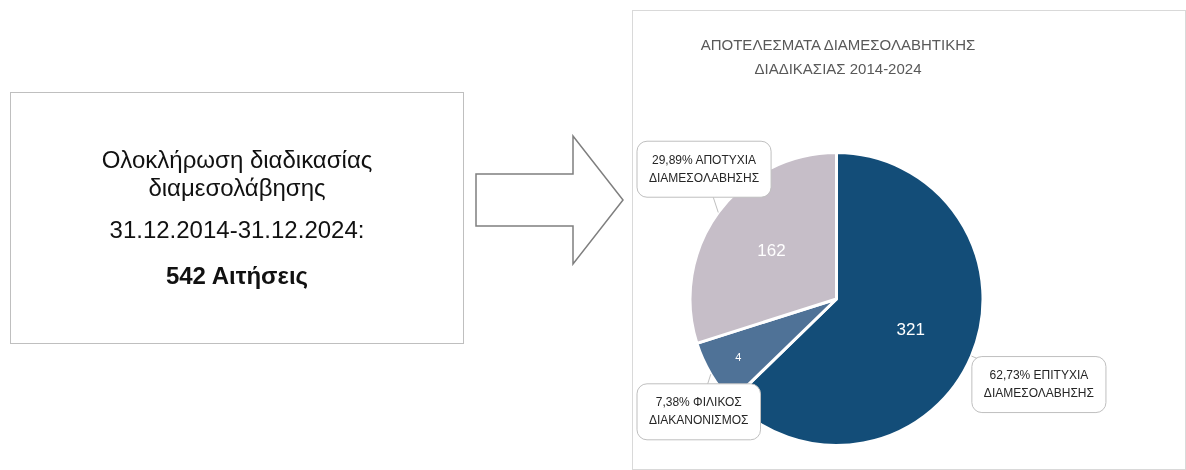 Image resolution: width=1186 pixels, height=470 pixels. I want to click on text: 162, so click(771, 251).